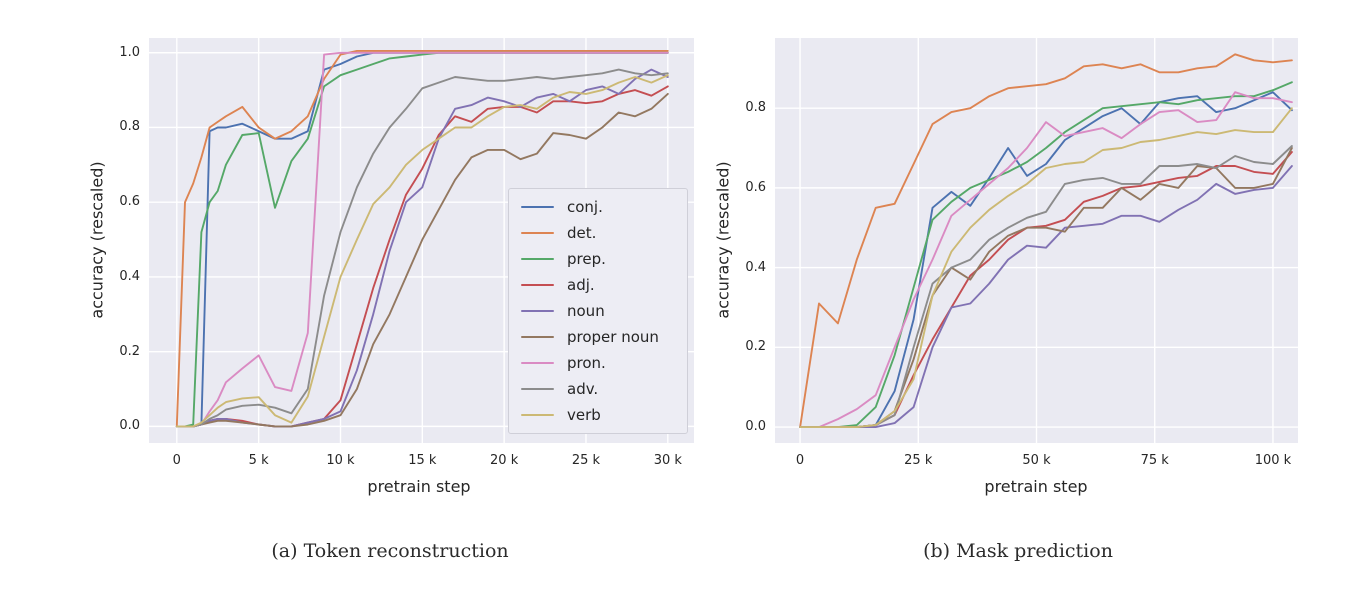 The image size is (1364, 601). I want to click on legend-item-noun: noun, so click(604, 311).